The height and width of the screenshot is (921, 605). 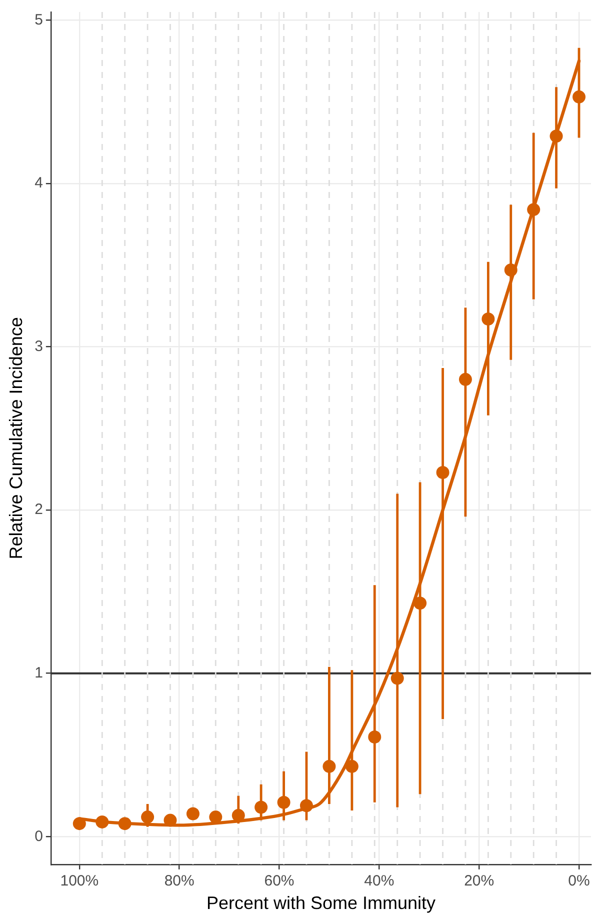 I want to click on y-tick-label: 1, so click(x=38, y=673).